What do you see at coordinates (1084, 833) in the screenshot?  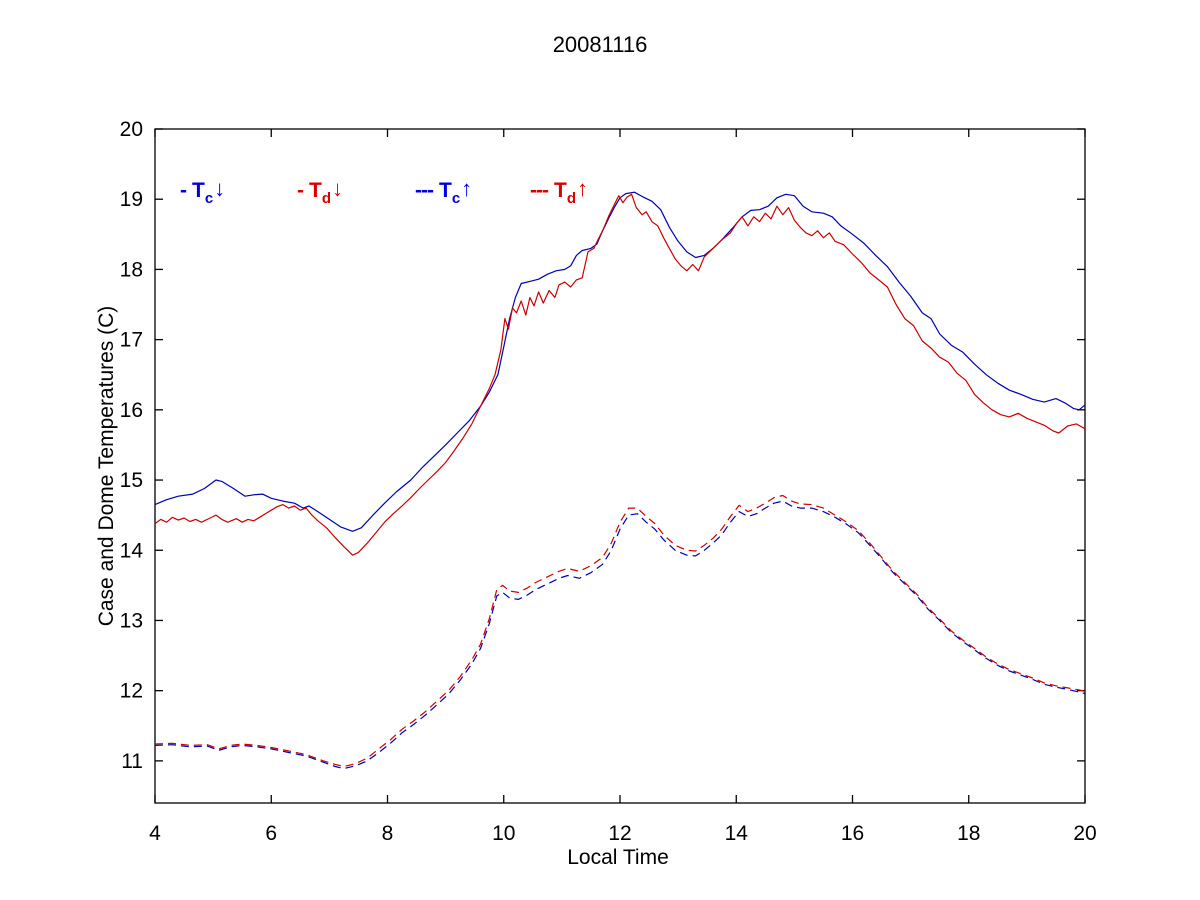 I see `x-tick-label-20: 20` at bounding box center [1084, 833].